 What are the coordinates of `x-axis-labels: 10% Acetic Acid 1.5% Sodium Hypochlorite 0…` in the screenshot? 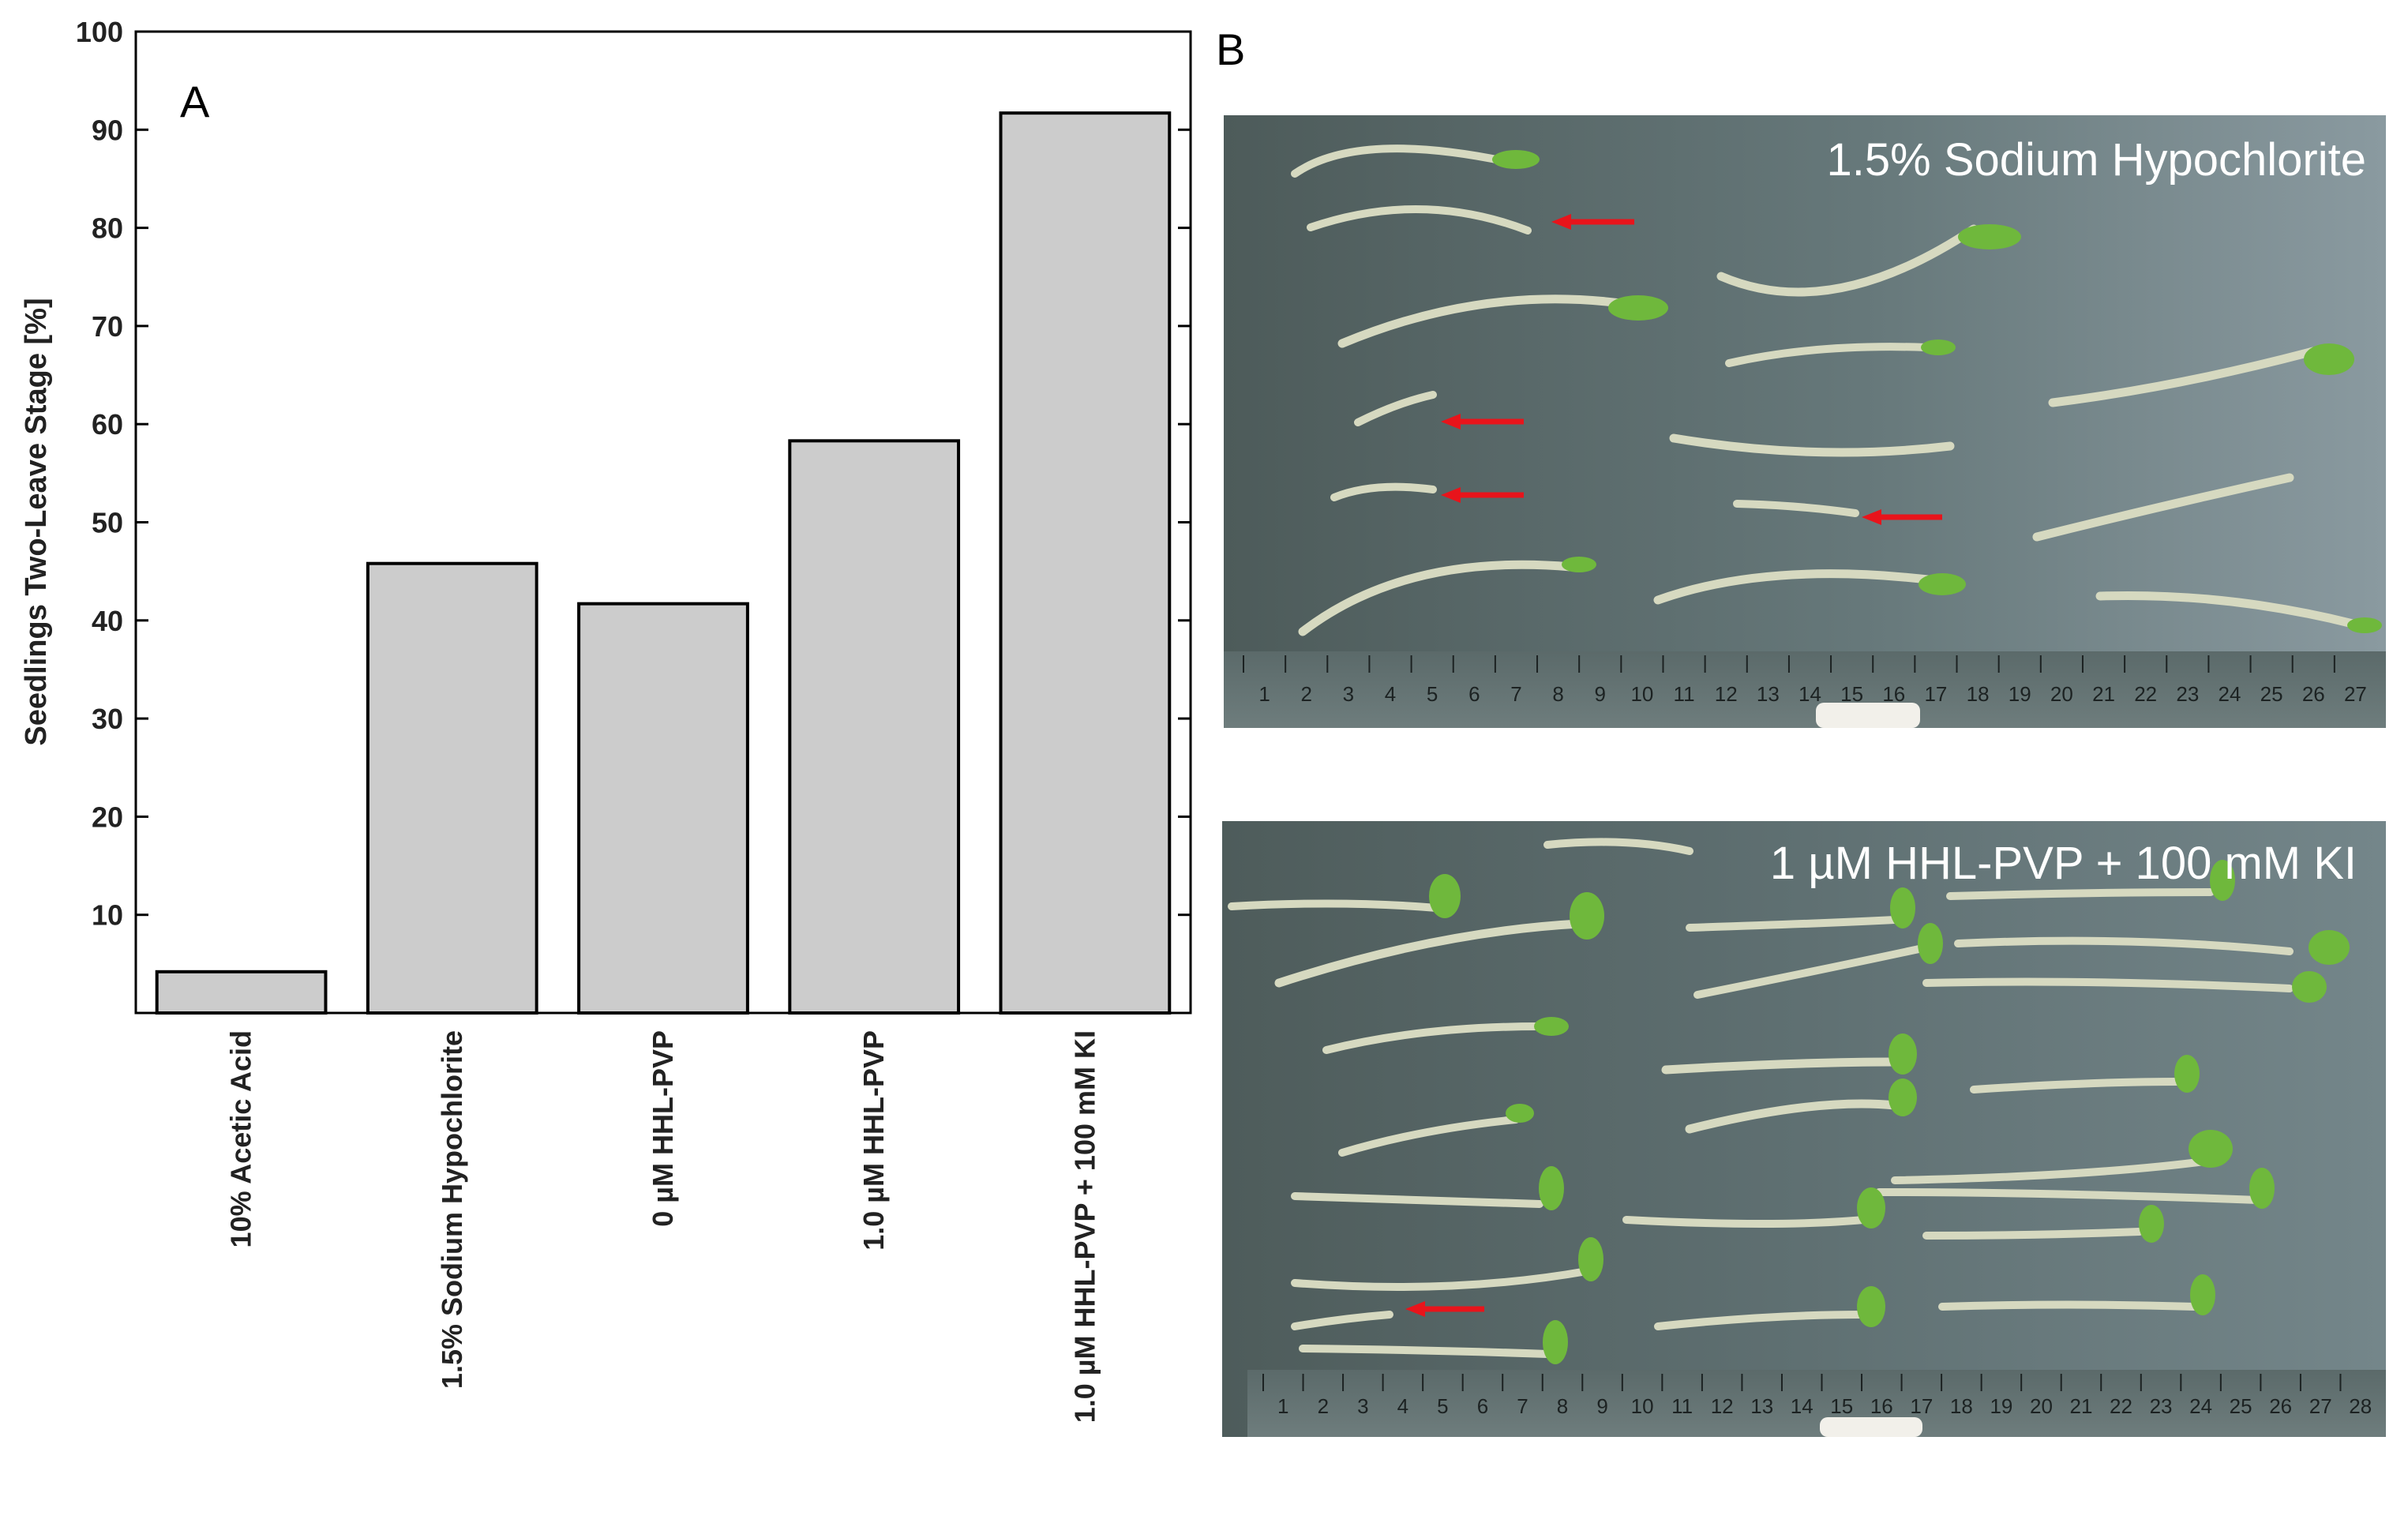 It's located at (663, 1226).